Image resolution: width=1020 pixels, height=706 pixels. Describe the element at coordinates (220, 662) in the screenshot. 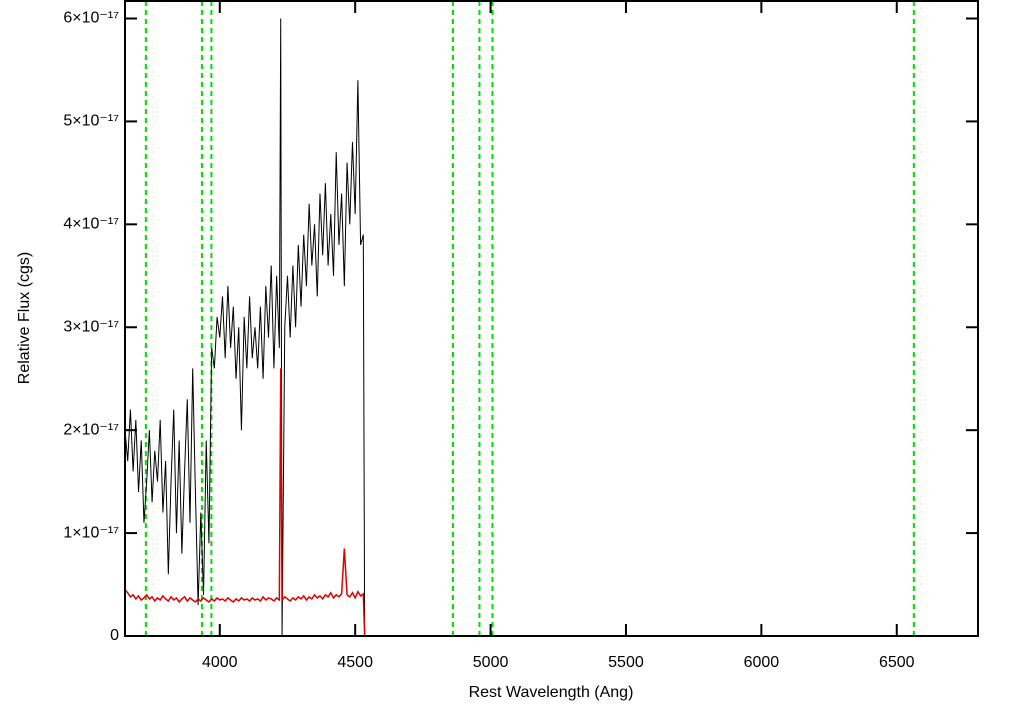

I see `x-tick-label: 4000` at that location.